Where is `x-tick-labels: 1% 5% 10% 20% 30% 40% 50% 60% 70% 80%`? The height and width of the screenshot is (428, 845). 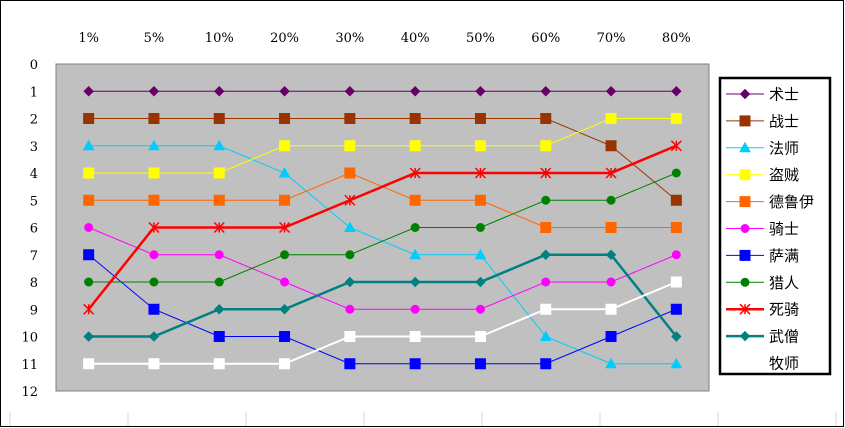
x-tick-labels: 1% 5% 10% 20% 30% 40% 50% 60% 70% 80% is located at coordinates (384, 38).